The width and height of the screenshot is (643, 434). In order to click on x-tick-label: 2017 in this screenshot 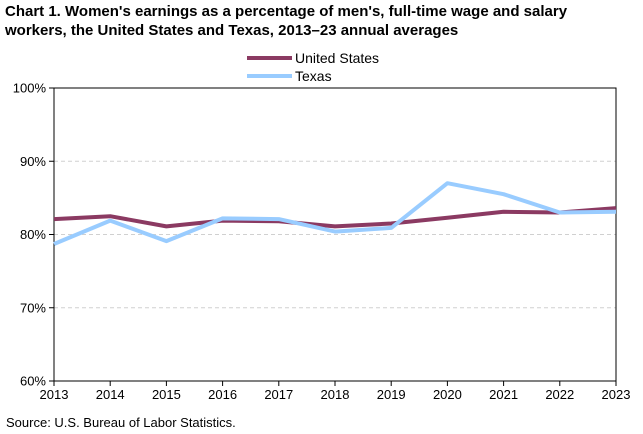, I will do `click(278, 394)`.